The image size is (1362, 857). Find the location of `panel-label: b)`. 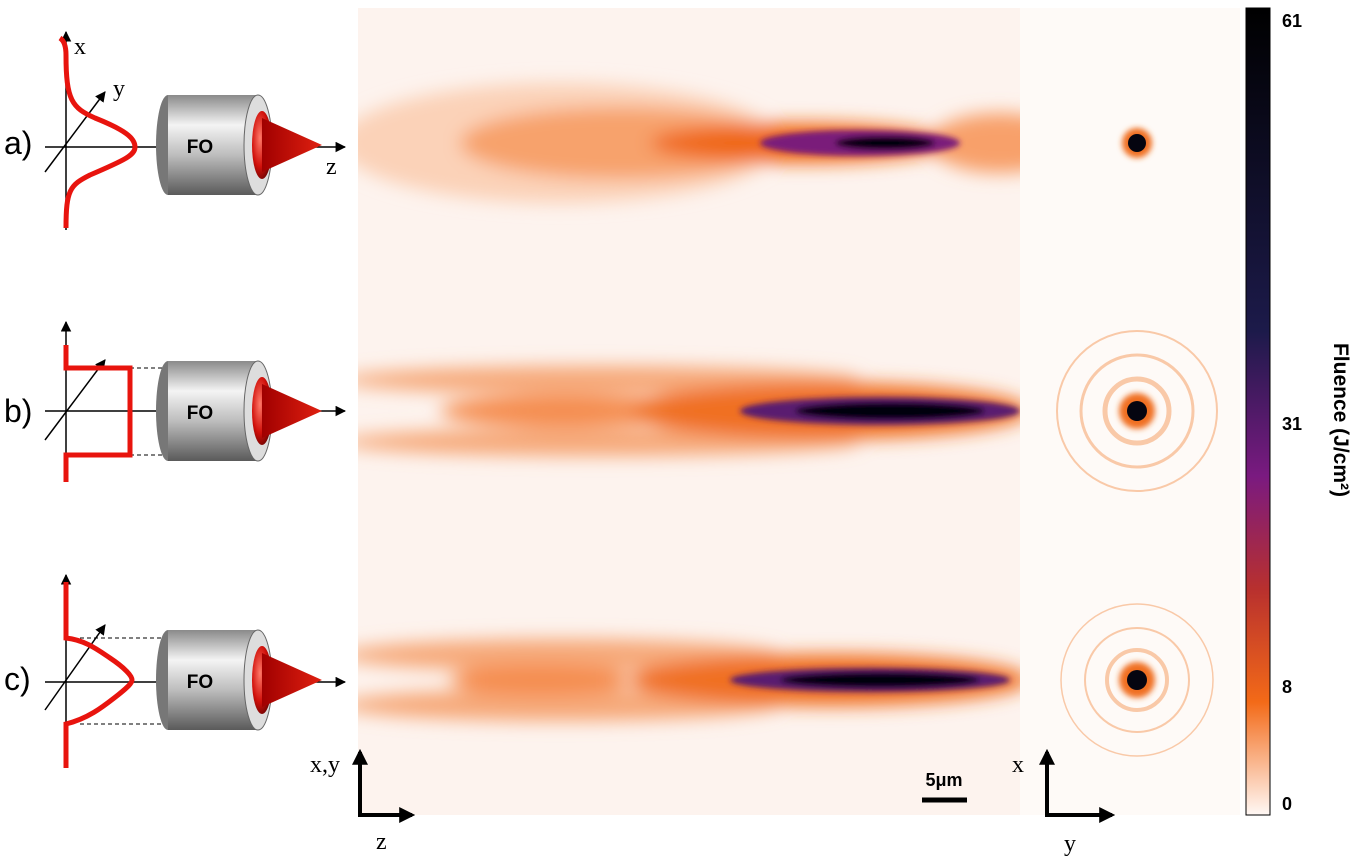

panel-label: b) is located at coordinates (18, 411).